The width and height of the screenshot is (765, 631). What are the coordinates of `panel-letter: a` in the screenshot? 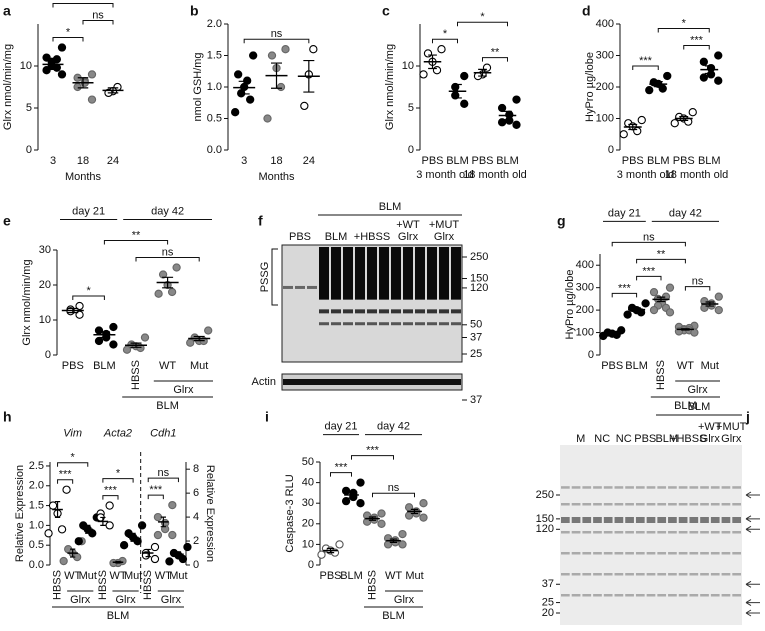 It's located at (7, 11).